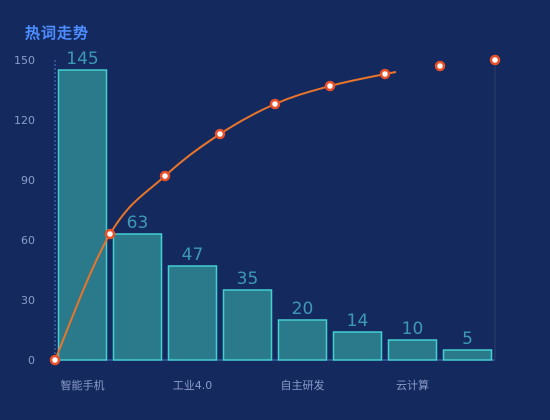 Image resolution: width=550 pixels, height=420 pixels. What do you see at coordinates (57, 33) in the screenshot?
I see `chart-title: 热词走势` at bounding box center [57, 33].